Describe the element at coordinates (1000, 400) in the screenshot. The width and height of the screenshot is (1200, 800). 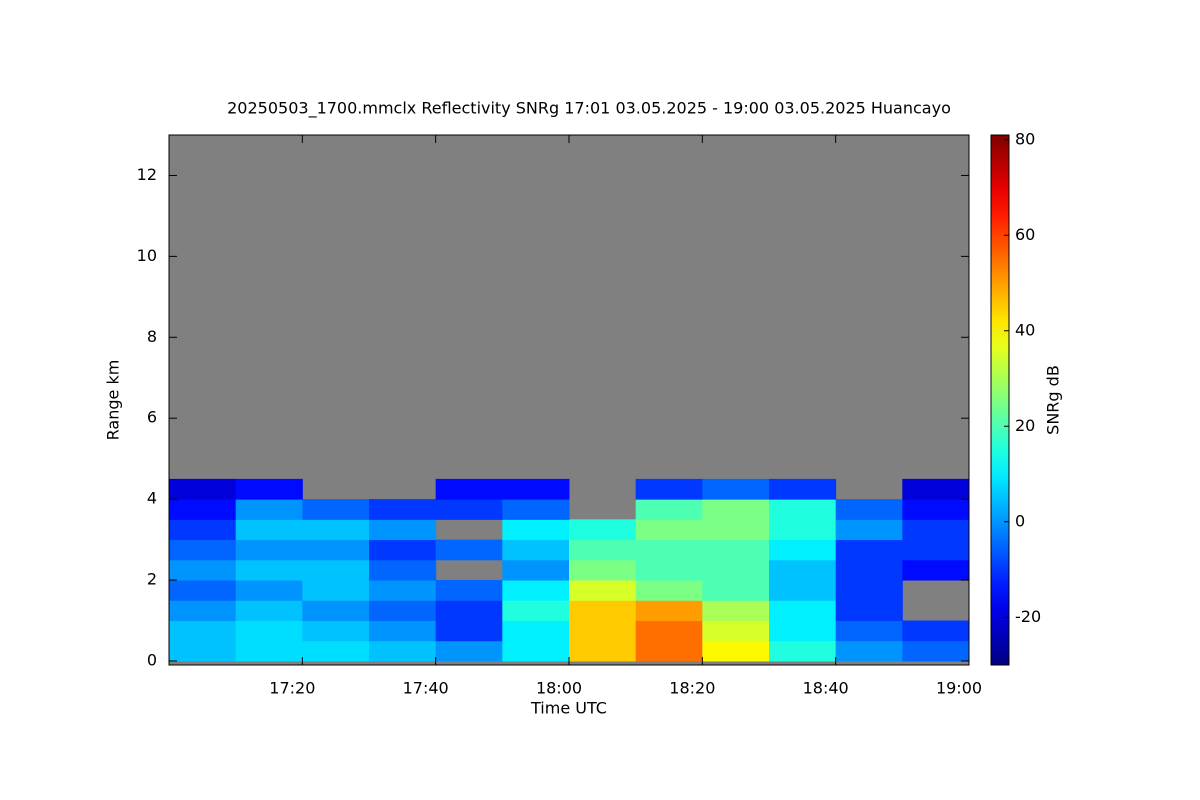
I see `colorbar` at that location.